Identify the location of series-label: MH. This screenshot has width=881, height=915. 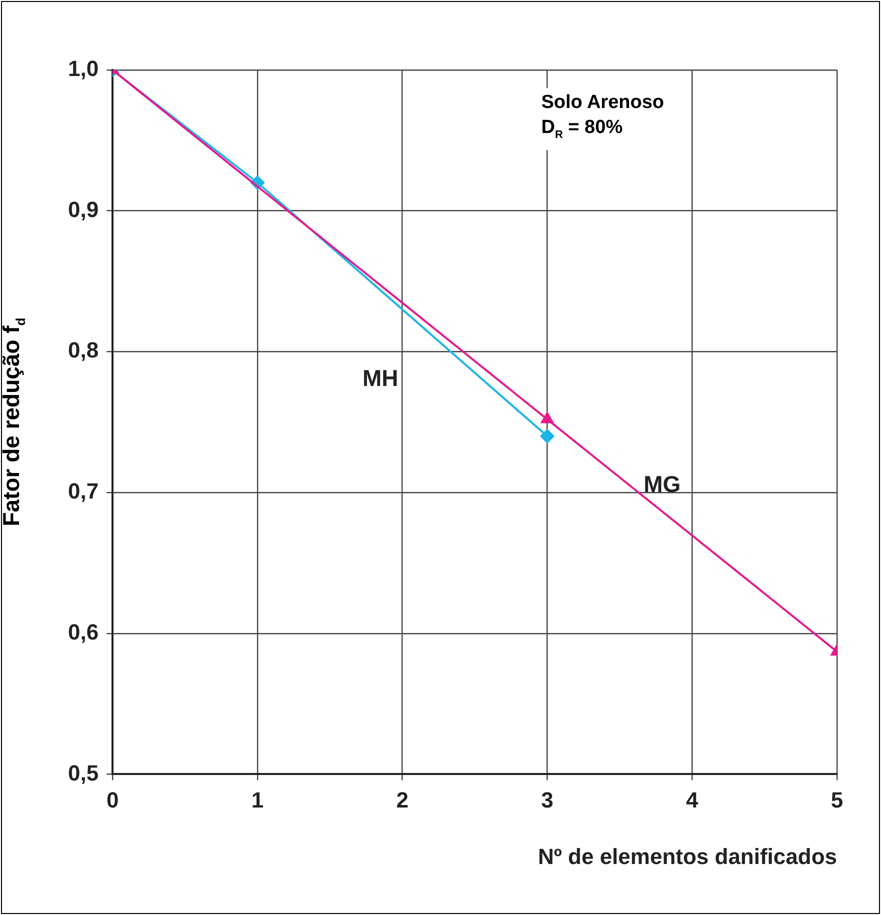
(380, 377).